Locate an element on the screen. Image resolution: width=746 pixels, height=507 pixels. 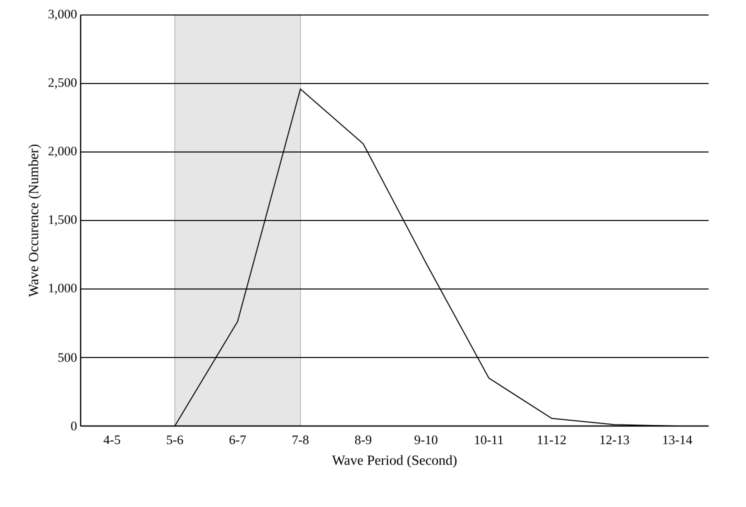
x-tick-label: 9-10 is located at coordinates (426, 440).